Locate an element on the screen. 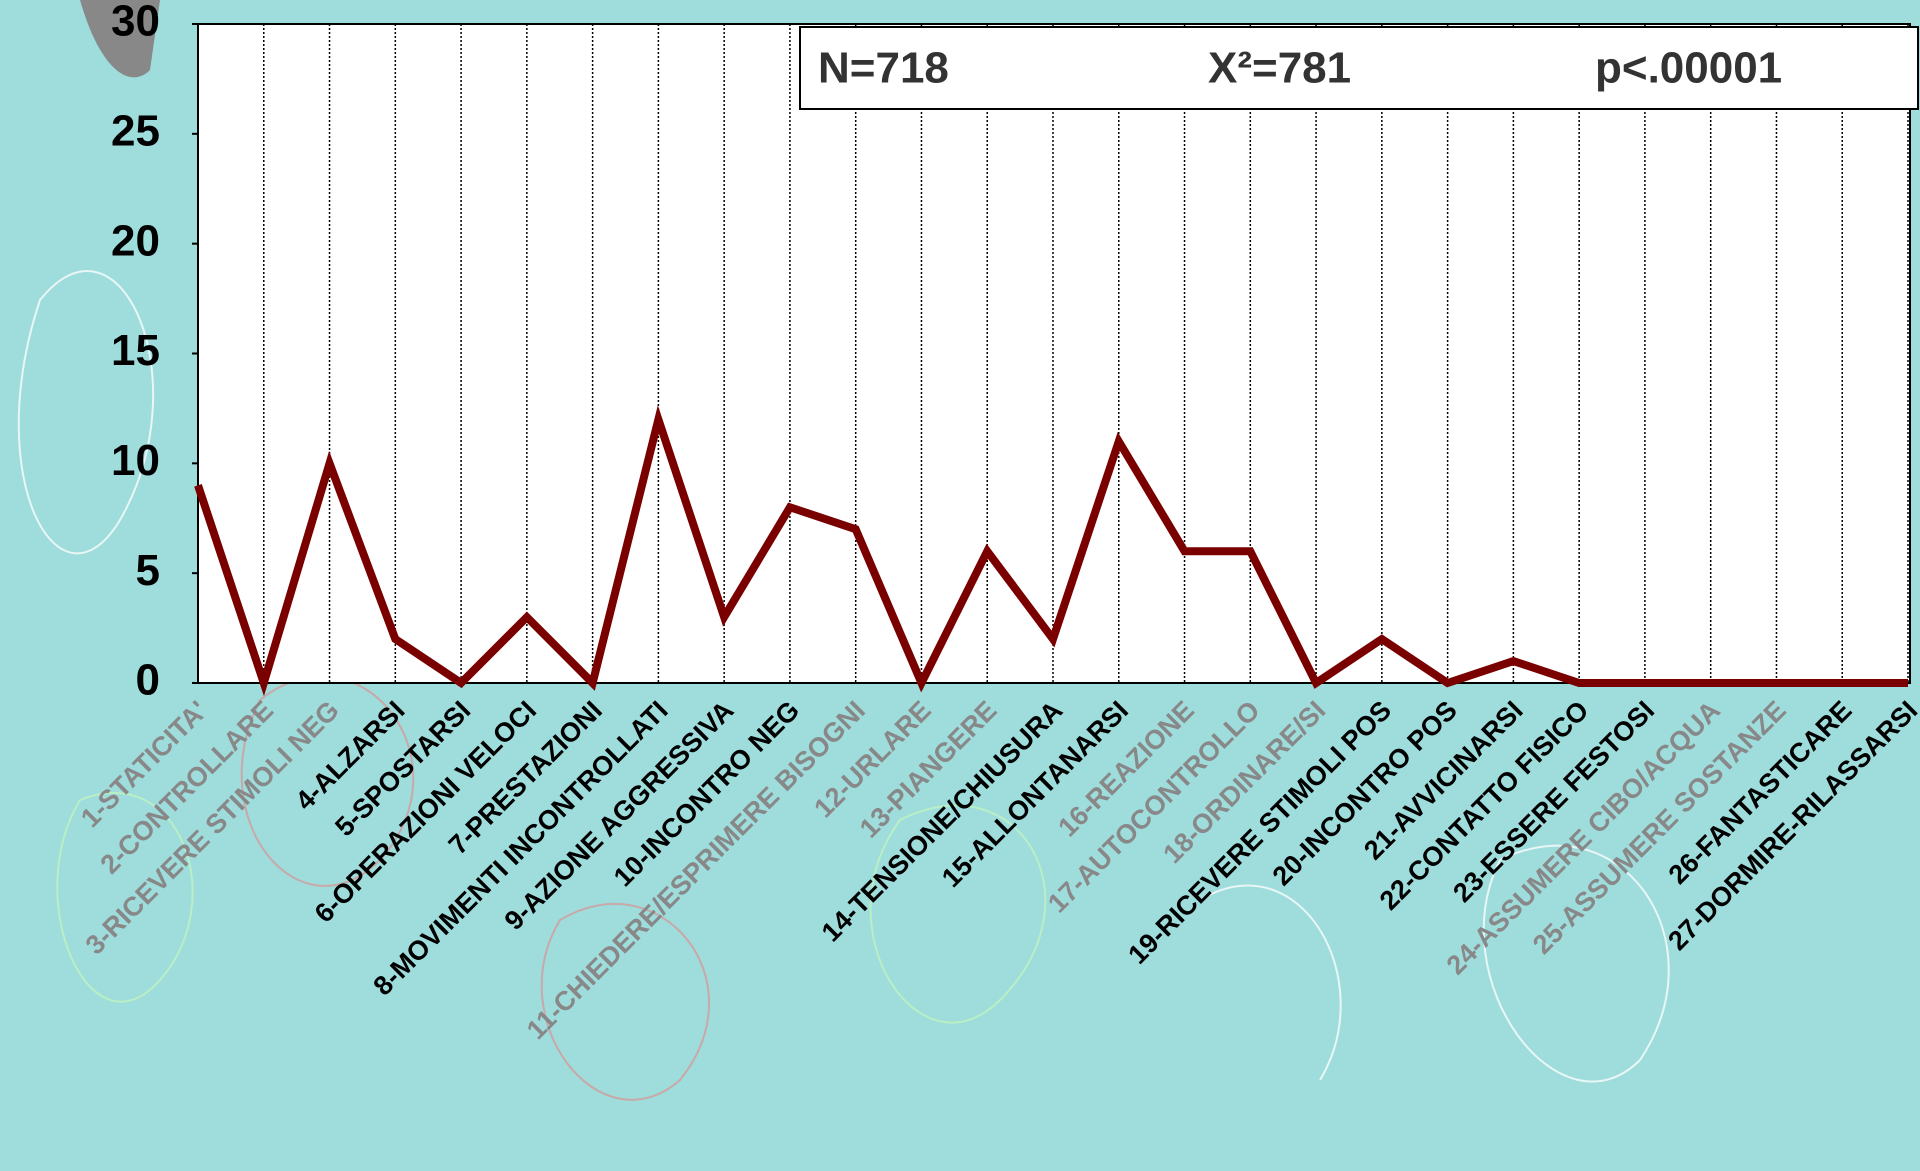 The width and height of the screenshot is (1920, 1171). y-tick-label: 10 is located at coordinates (135, 460).